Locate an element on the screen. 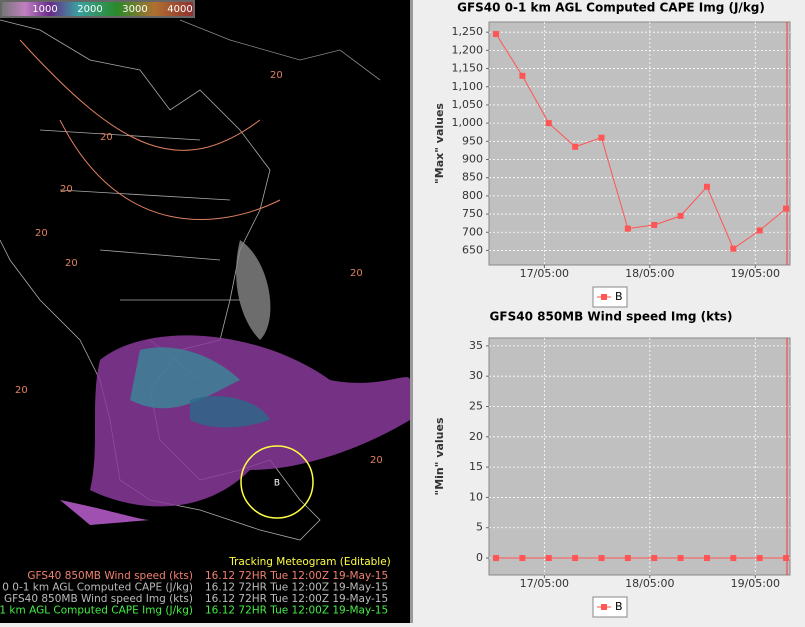 This screenshot has height=627, width=805. colorbar is located at coordinates (97, 9).